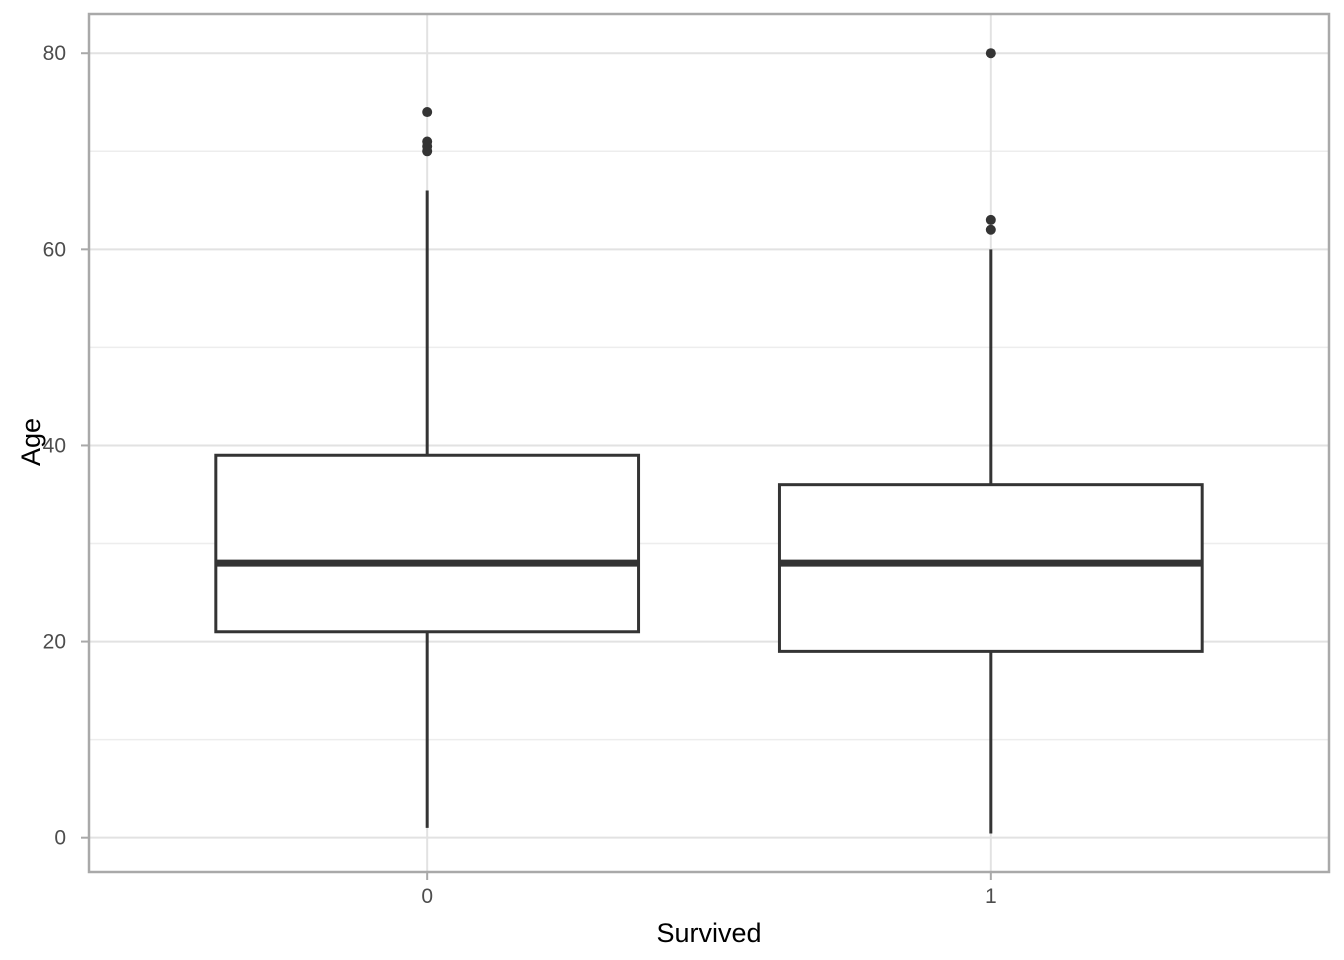  I want to click on y-axis-title: Age, so click(31, 442).